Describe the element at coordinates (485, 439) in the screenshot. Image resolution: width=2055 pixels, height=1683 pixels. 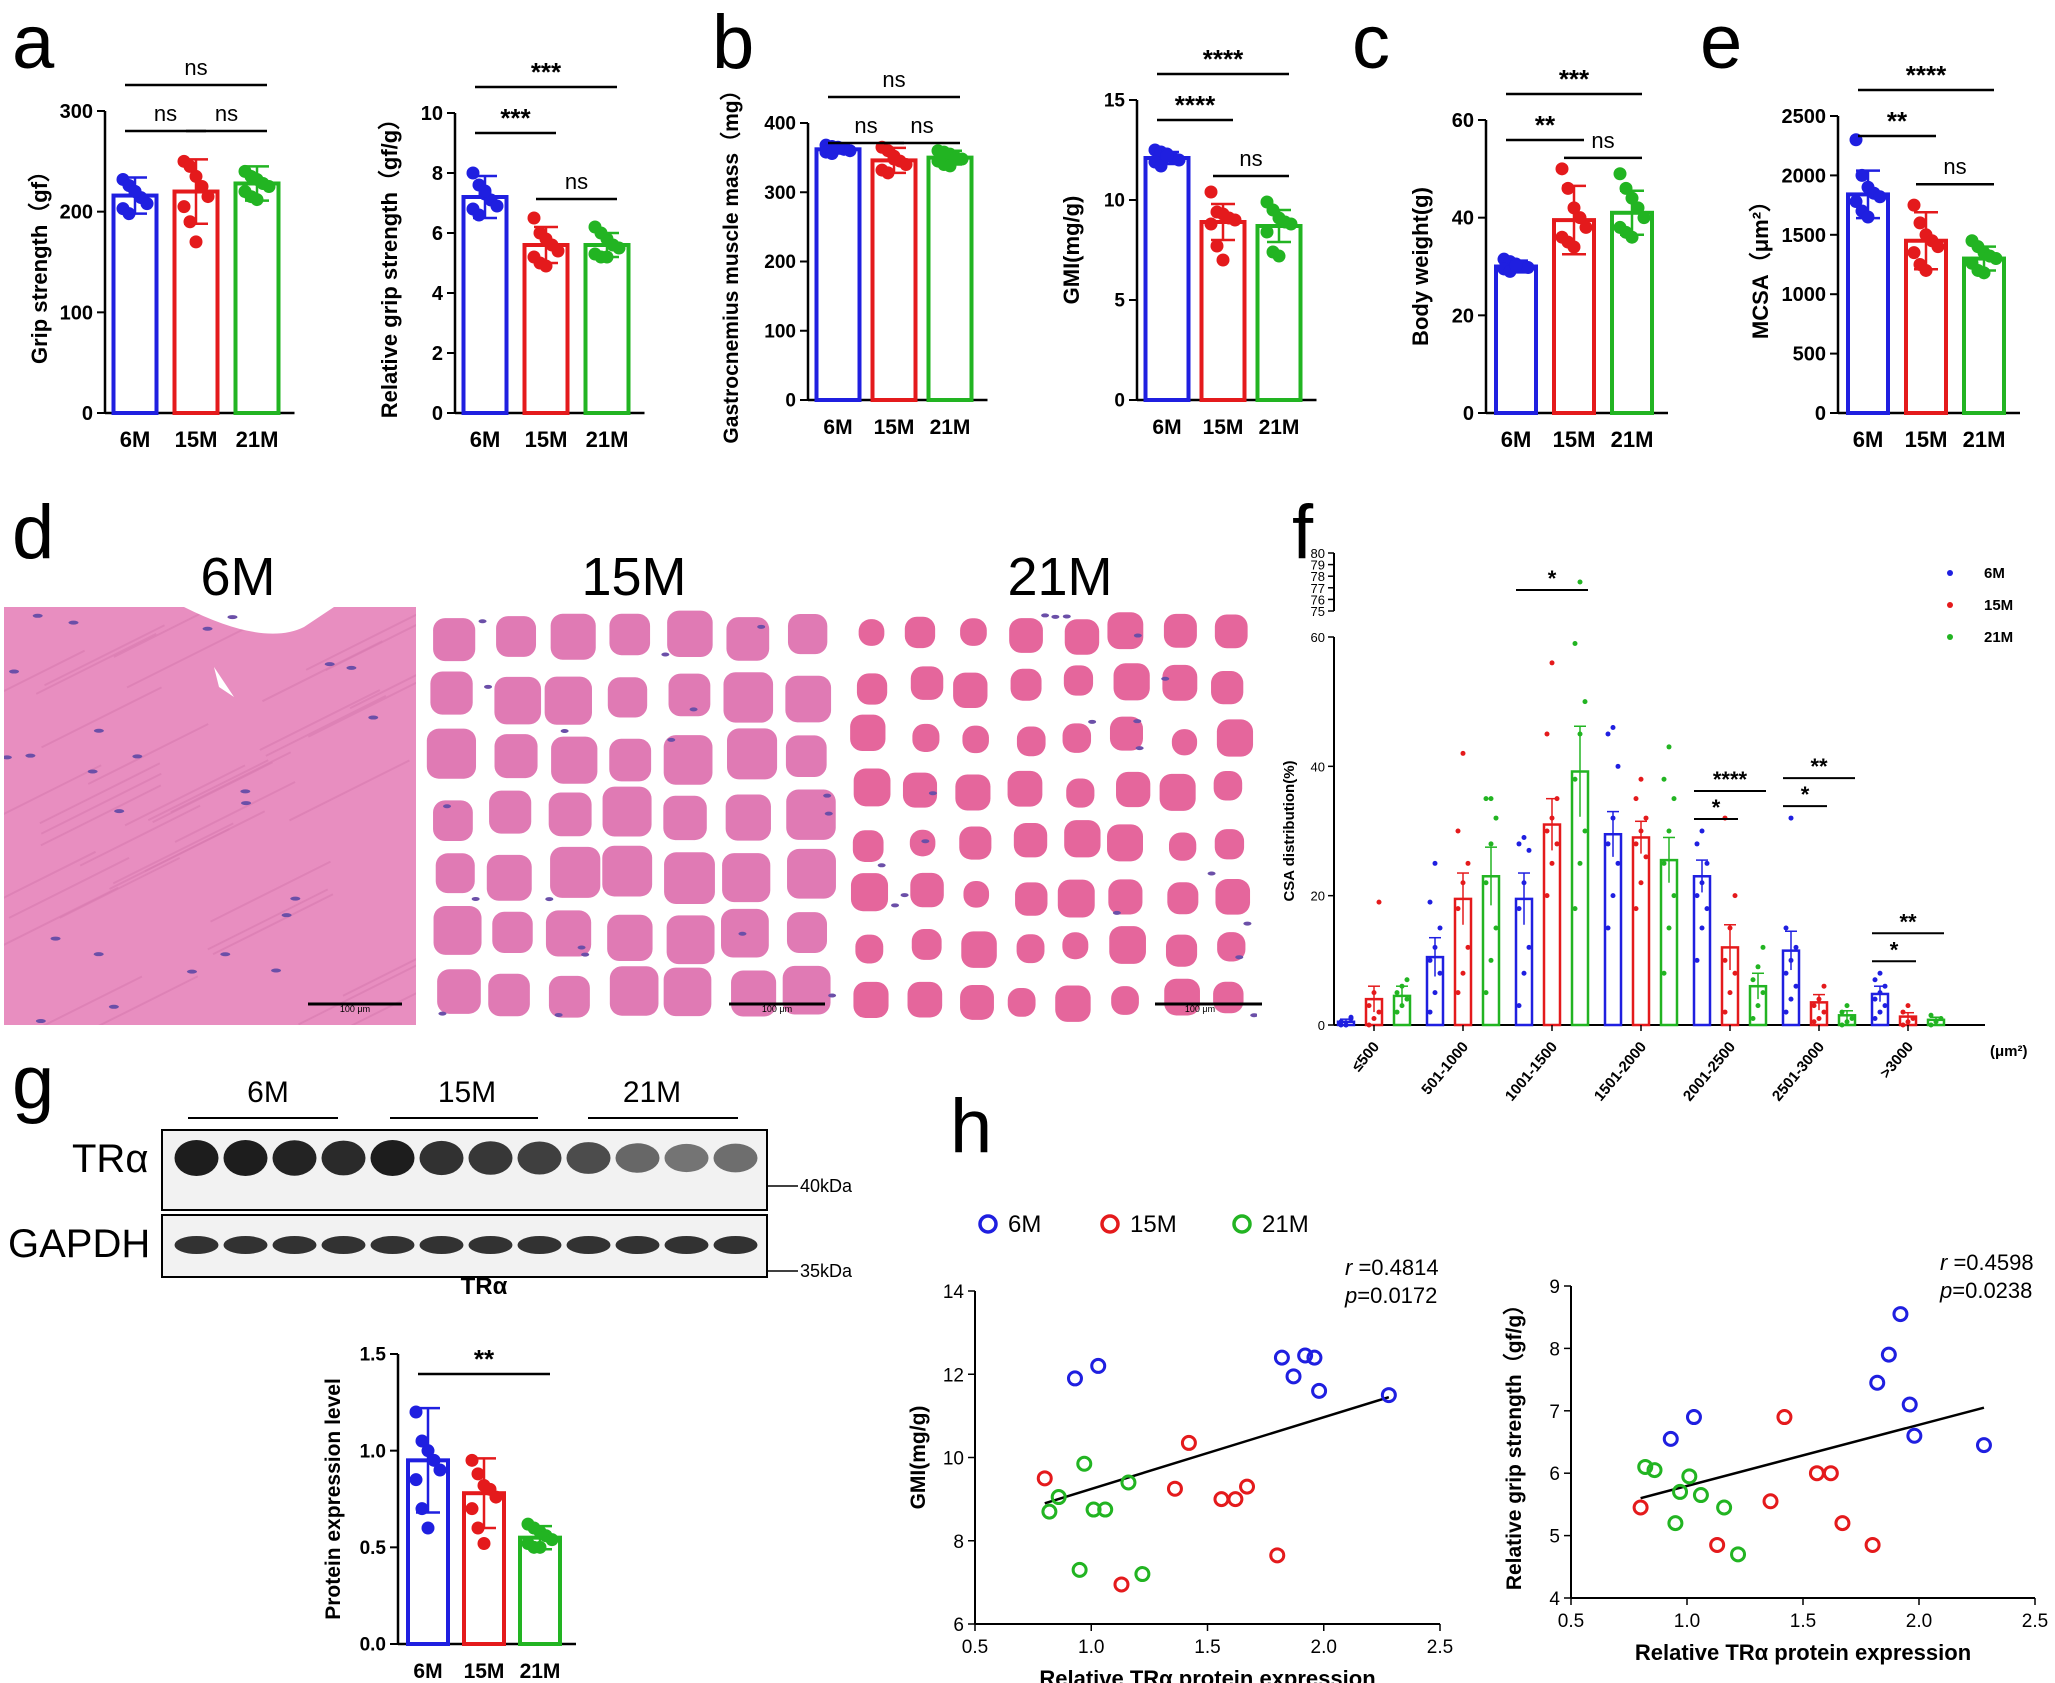
I see `x-tick-label: 6M` at that location.